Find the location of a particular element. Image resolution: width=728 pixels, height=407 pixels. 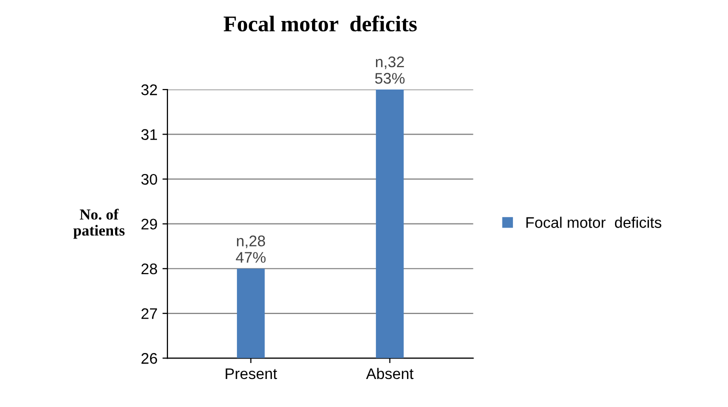

y-tick-label: 28 is located at coordinates (149, 268).